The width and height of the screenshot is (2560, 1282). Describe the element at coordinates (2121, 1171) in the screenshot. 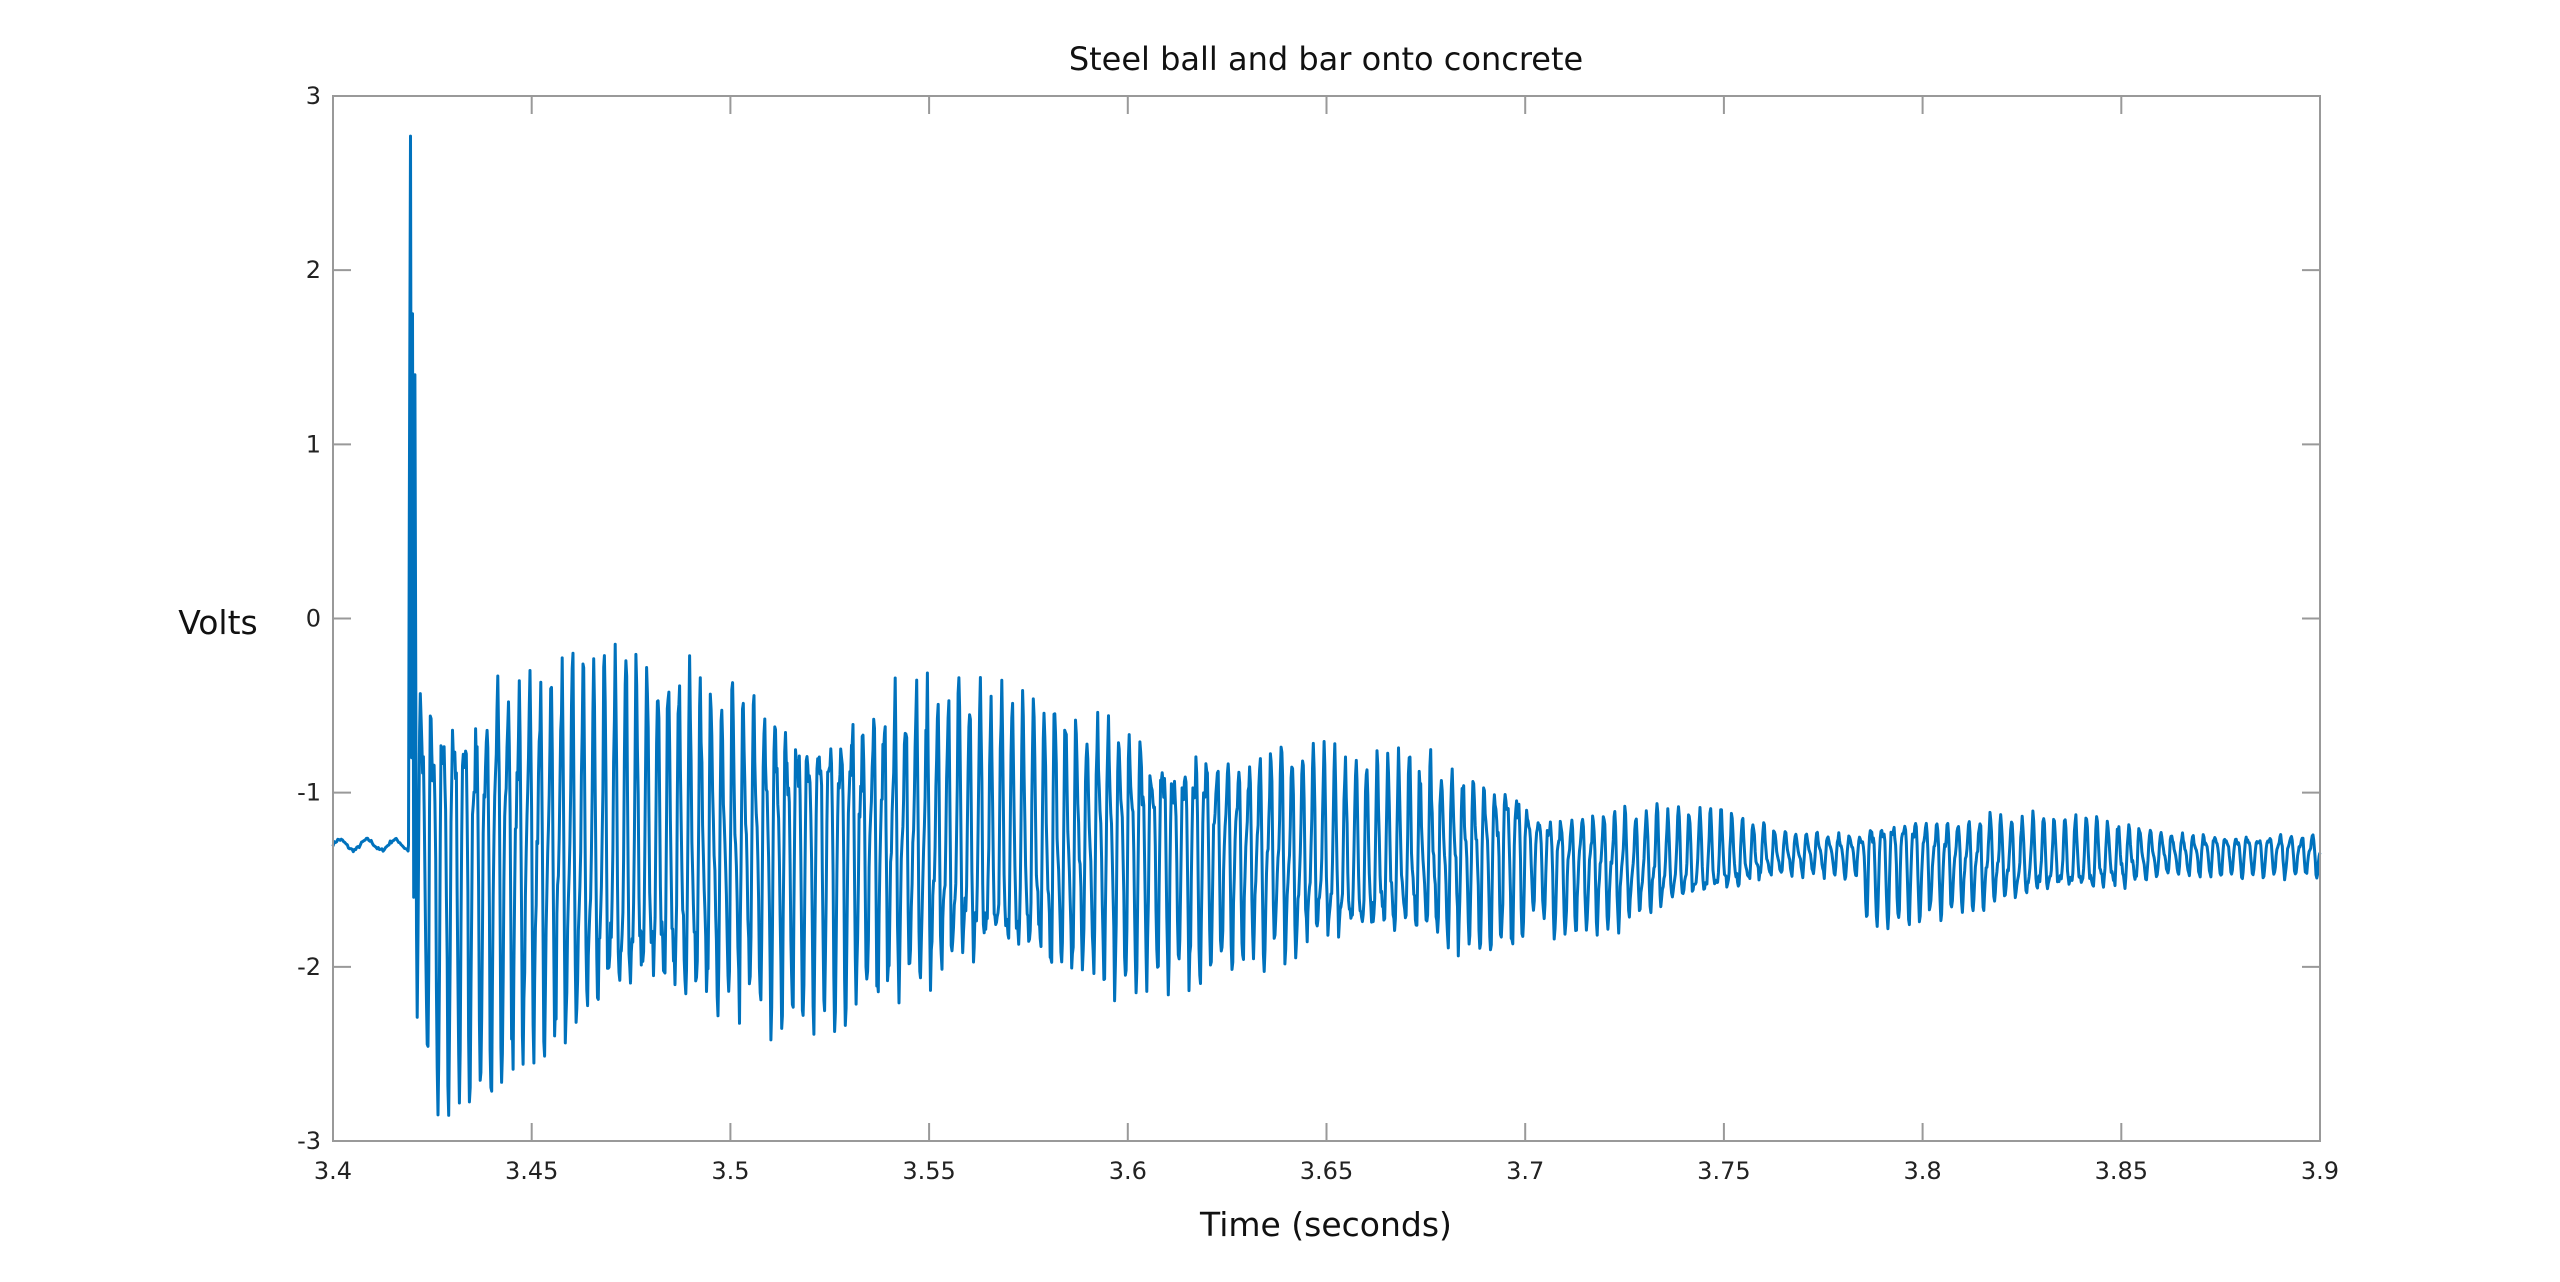

I see `x-tick-label: 3.85` at that location.